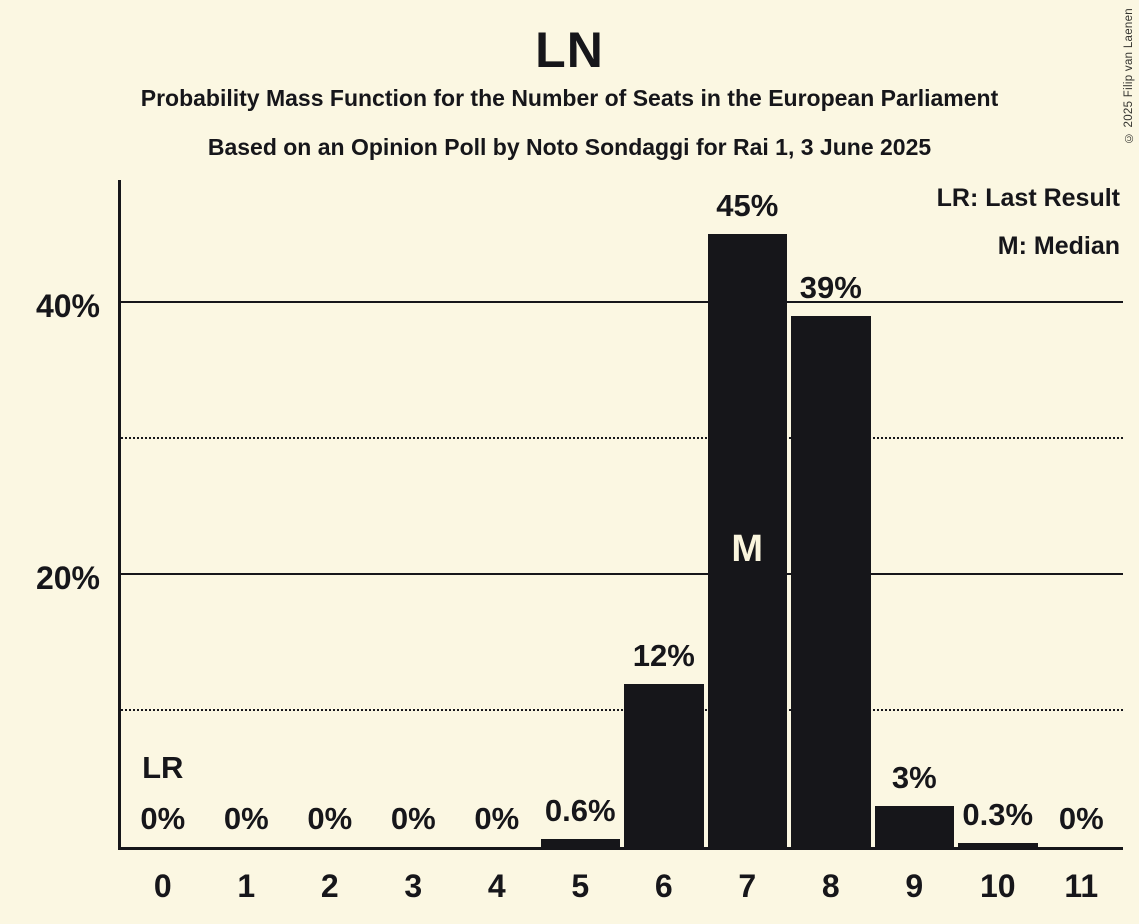 The width and height of the screenshot is (1139, 924). What do you see at coordinates (67, 305) in the screenshot?
I see `y-axis-tick-label-40: 40%` at bounding box center [67, 305].